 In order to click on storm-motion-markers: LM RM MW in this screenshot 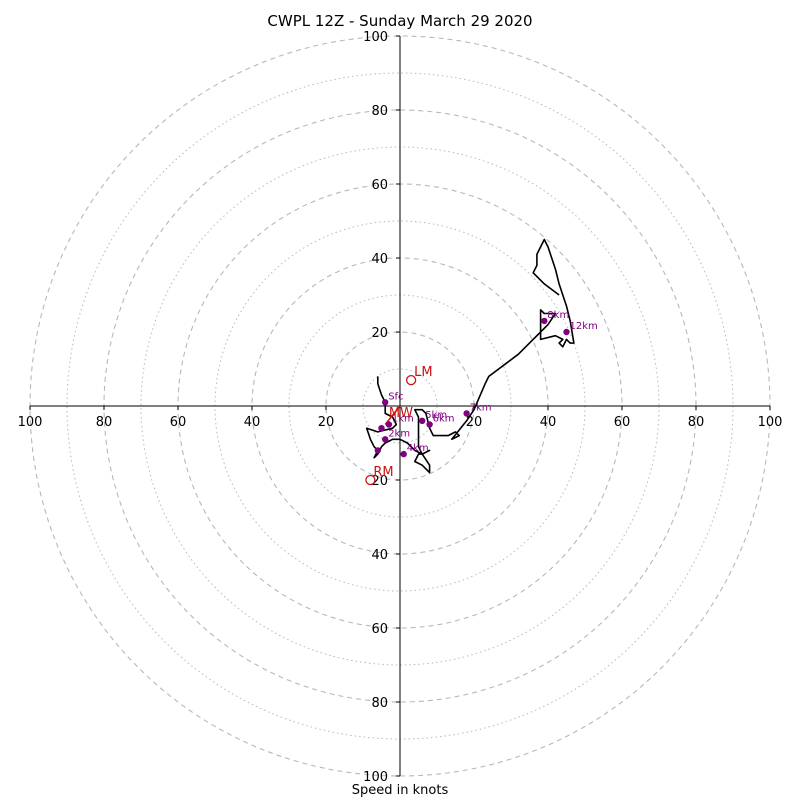, I will do `click(399, 425)`.